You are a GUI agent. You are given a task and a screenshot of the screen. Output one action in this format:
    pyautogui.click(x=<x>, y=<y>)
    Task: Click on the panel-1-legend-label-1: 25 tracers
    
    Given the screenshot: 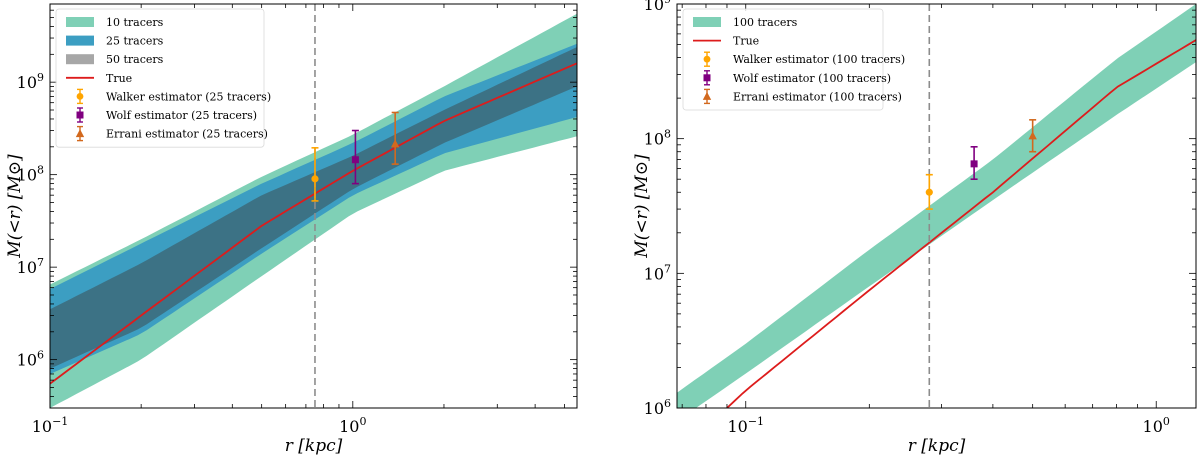 What is the action you would take?
    pyautogui.click(x=135, y=41)
    